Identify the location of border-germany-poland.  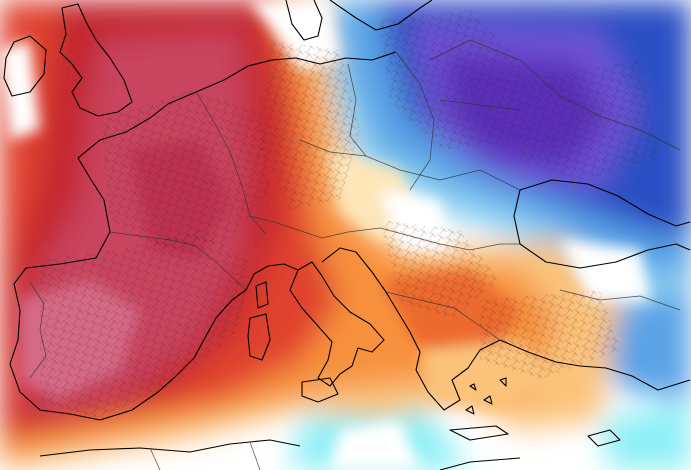
(357, 110).